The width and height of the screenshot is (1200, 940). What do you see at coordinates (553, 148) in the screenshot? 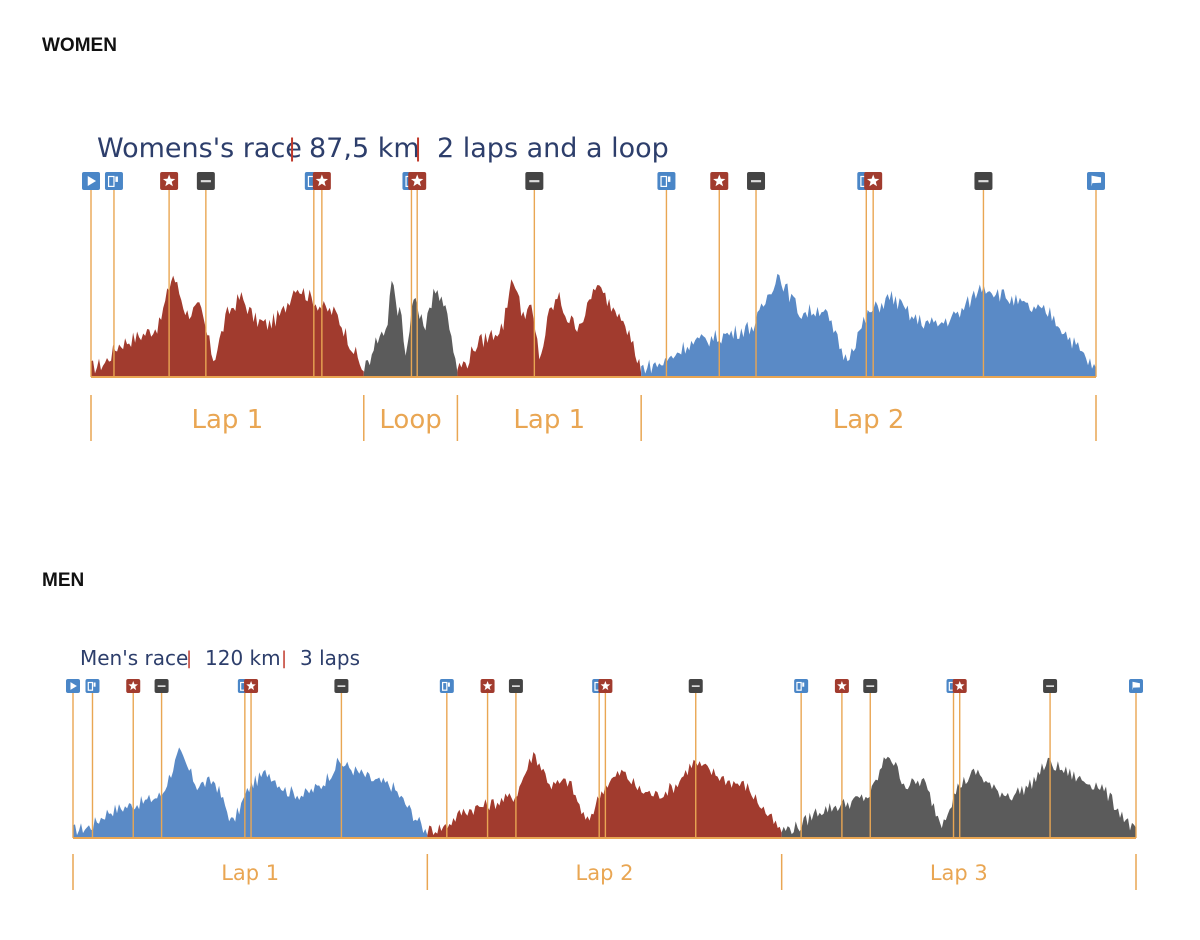
I see `women-race-laps: 2 laps and a loop` at bounding box center [553, 148].